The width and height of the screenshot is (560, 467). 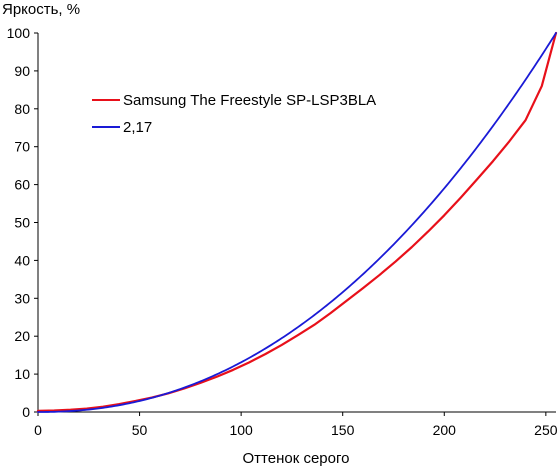 What do you see at coordinates (22, 71) in the screenshot?
I see `y-tick-label: 90` at bounding box center [22, 71].